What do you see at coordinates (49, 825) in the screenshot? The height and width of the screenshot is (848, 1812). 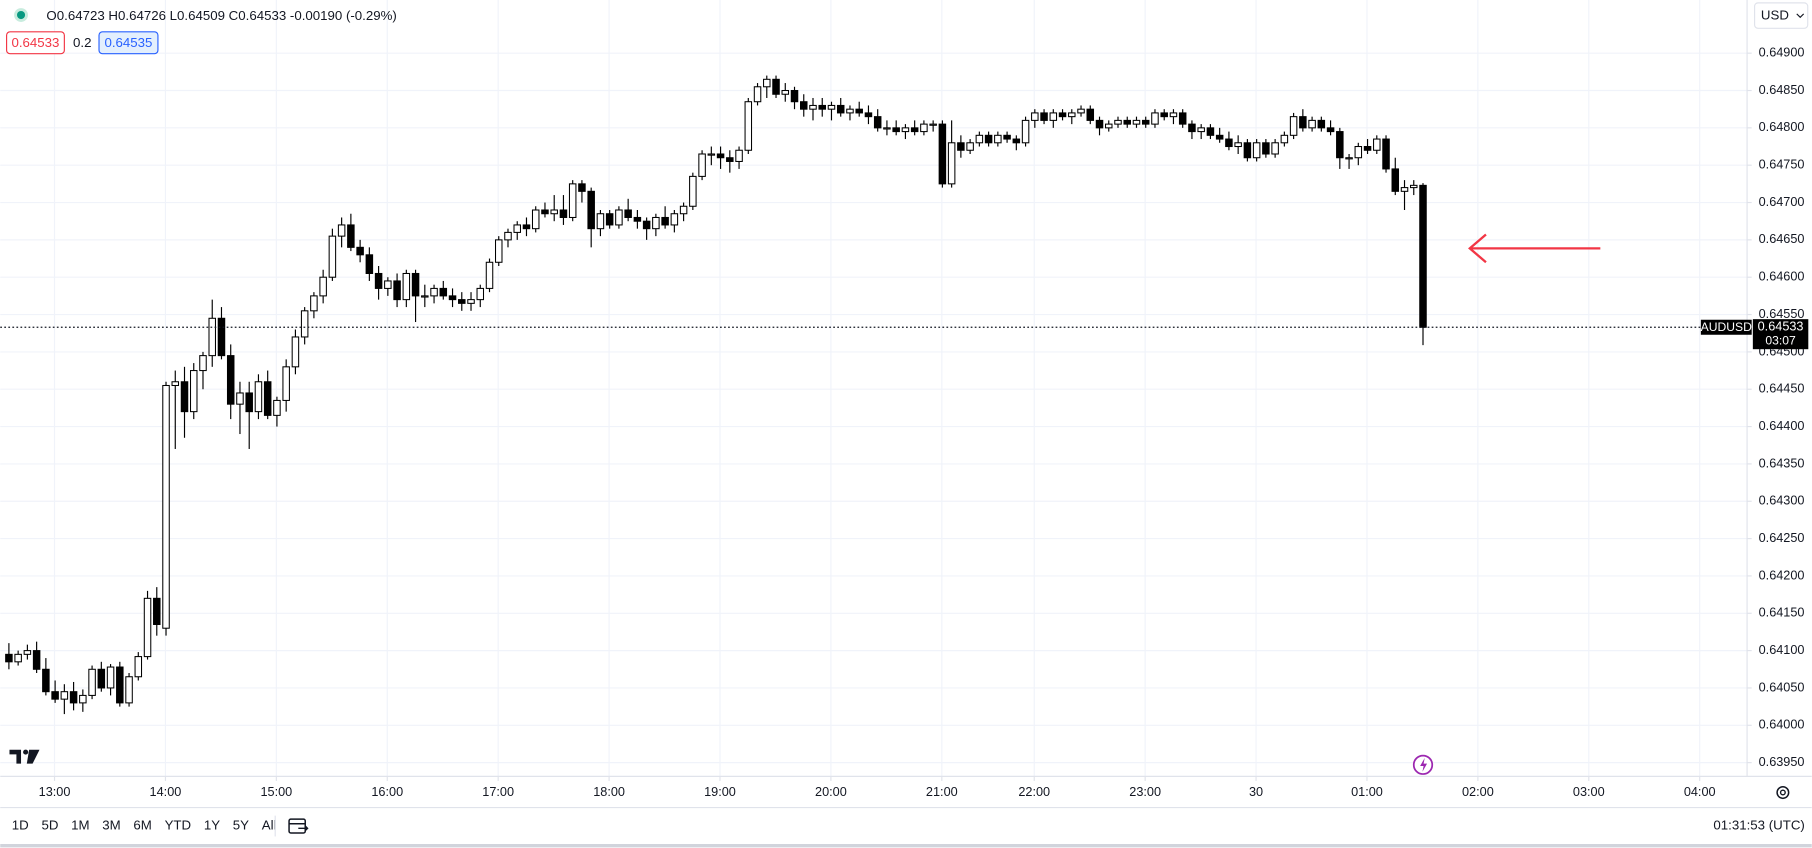 I see `range-button: 5D` at bounding box center [49, 825].